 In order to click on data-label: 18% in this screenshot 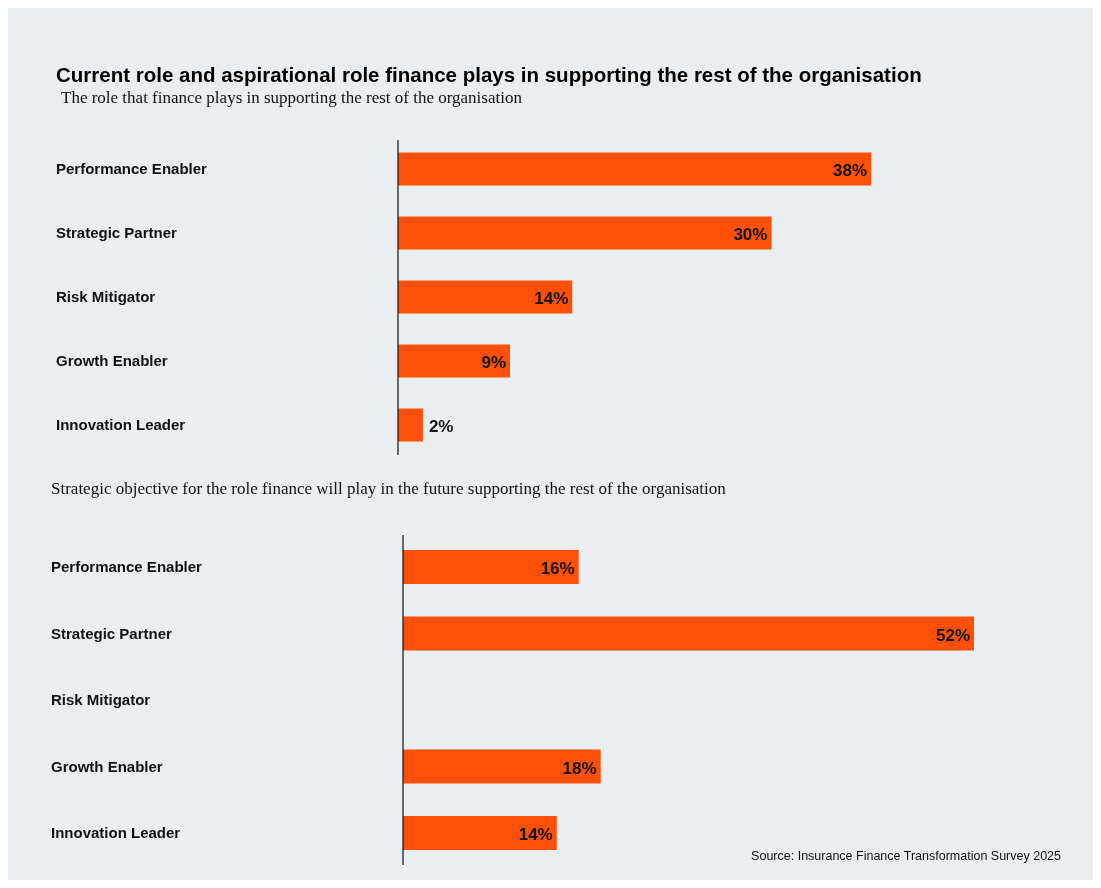, I will do `click(579, 768)`.